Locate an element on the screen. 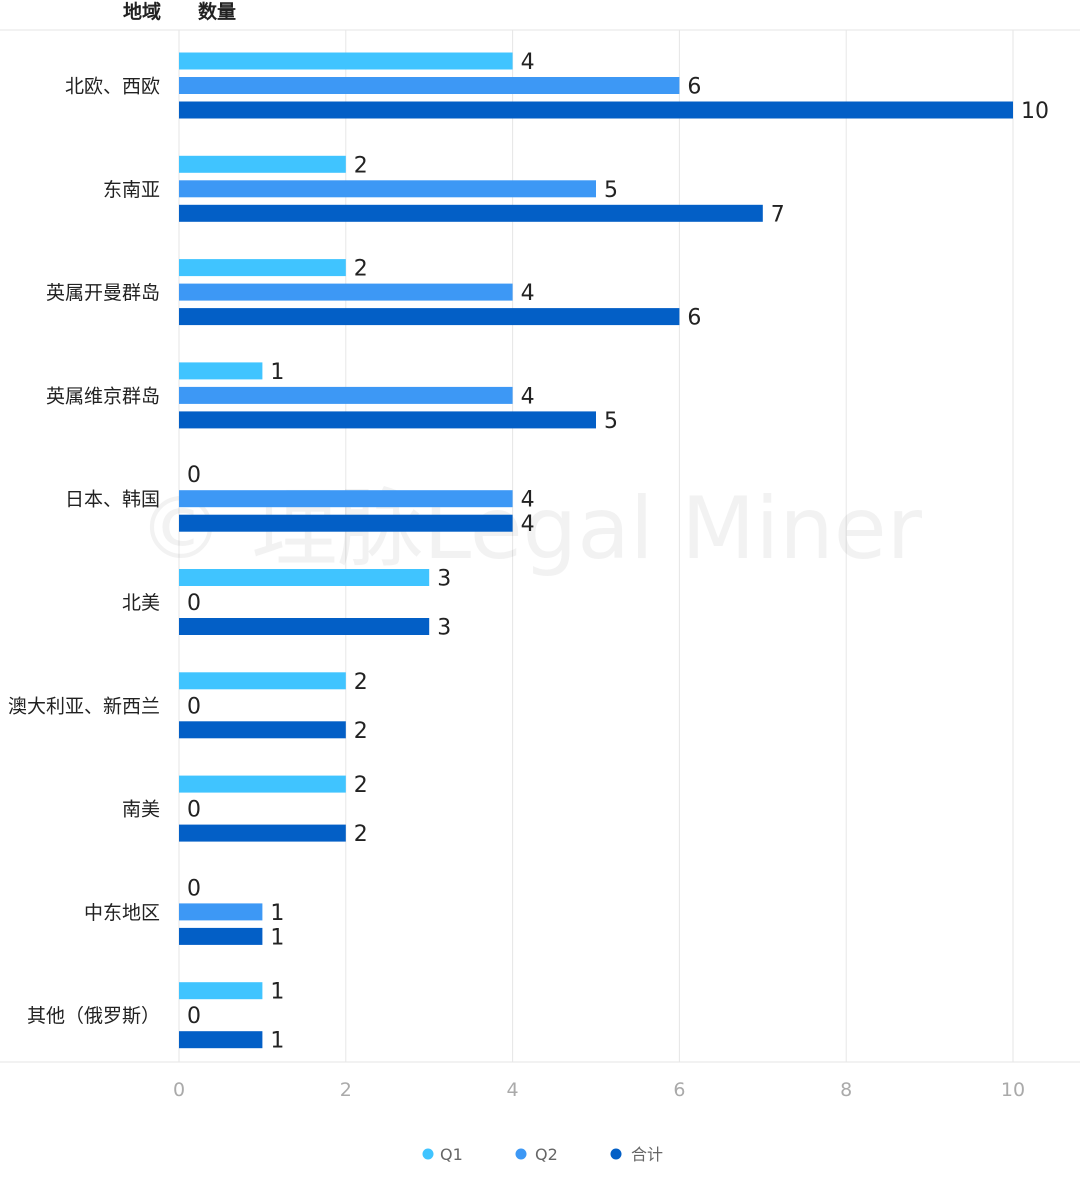 This screenshot has height=1178, width=1080. legend-label: 合计 is located at coordinates (647, 1154).